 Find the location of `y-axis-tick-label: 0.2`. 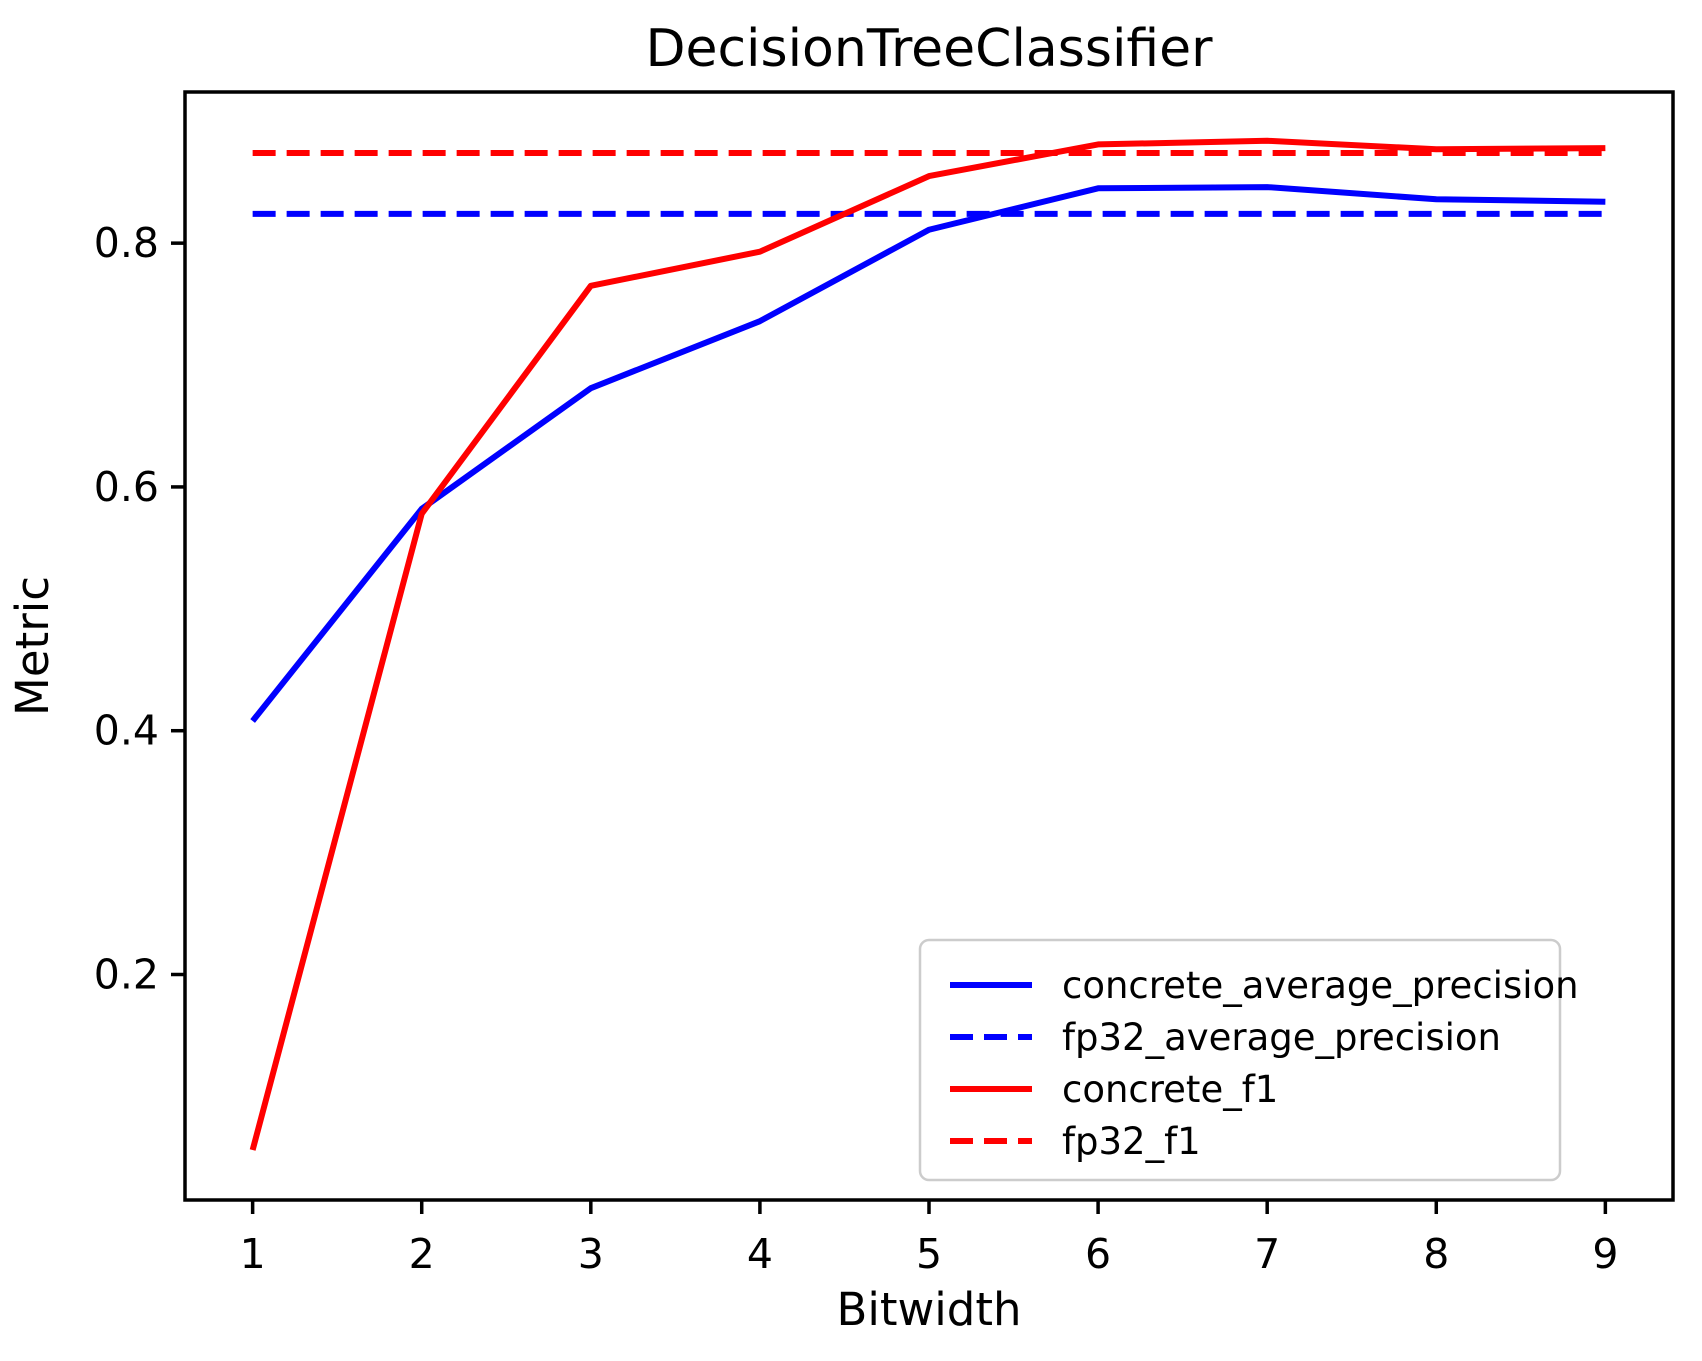

y-axis-tick-label: 0.2 is located at coordinates (126, 974).